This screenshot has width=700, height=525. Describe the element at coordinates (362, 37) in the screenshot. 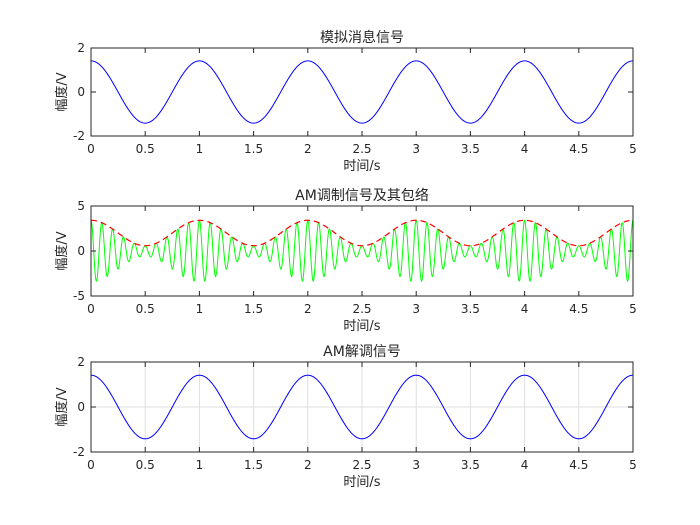

I see `chart-title: 模拟消息信号` at that location.